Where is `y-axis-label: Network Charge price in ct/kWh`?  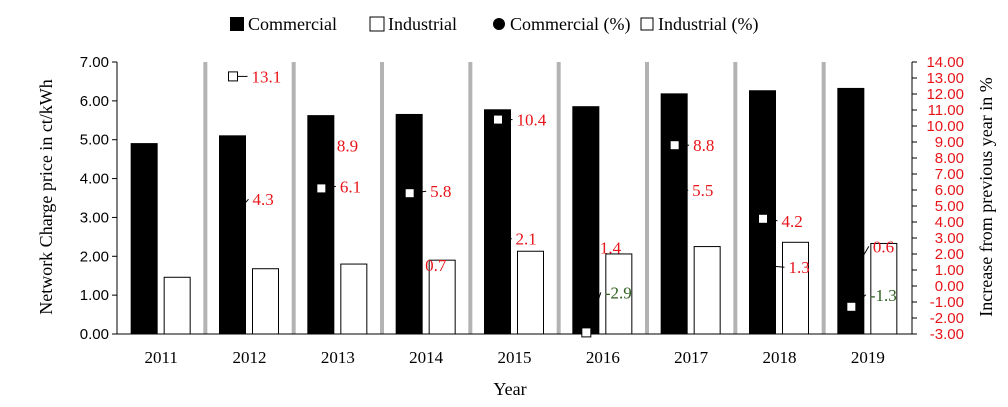 y-axis-label: Network Charge price in ct/kWh is located at coordinates (46, 197).